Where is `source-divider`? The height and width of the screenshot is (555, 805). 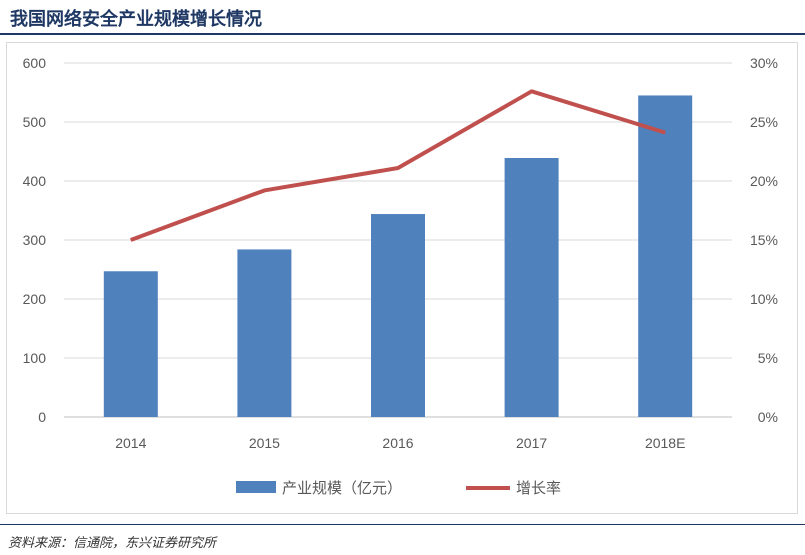 source-divider is located at coordinates (402, 524).